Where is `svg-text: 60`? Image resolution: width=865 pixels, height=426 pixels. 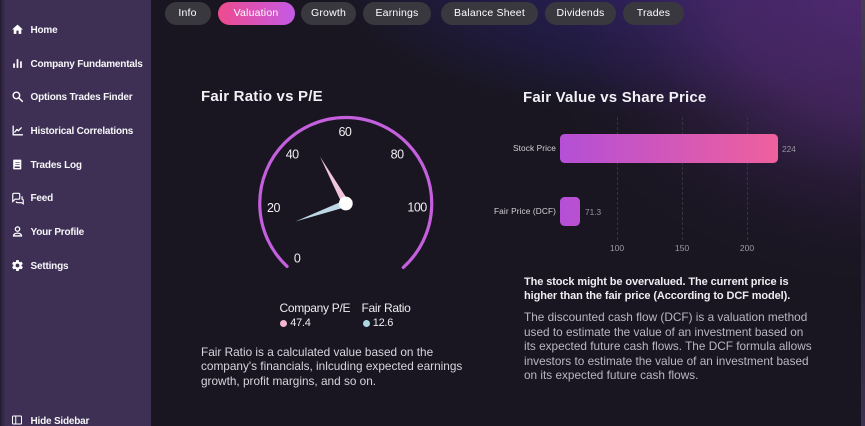
svg-text: 60 is located at coordinates (344, 132).